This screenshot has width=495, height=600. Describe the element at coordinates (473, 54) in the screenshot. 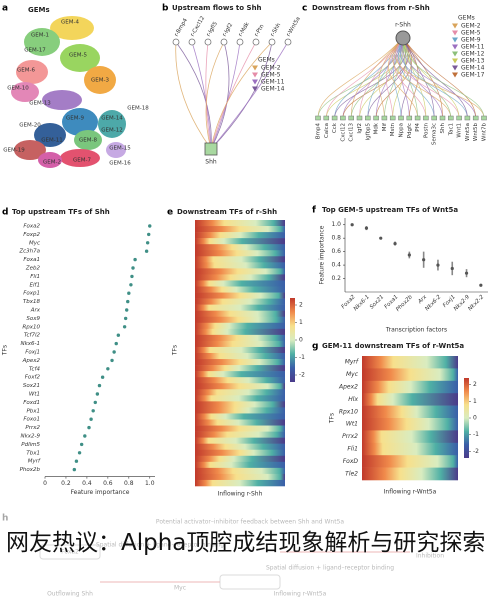

I see `legend-label: GEM-12` at that location.